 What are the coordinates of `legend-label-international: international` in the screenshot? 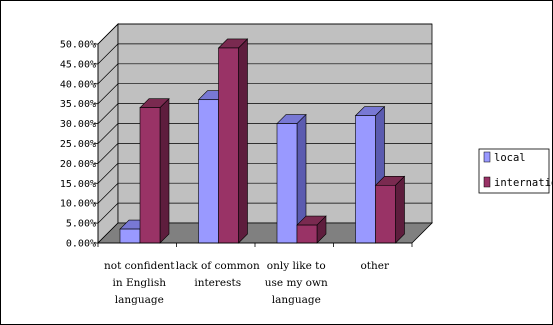 It's located at (523, 183).